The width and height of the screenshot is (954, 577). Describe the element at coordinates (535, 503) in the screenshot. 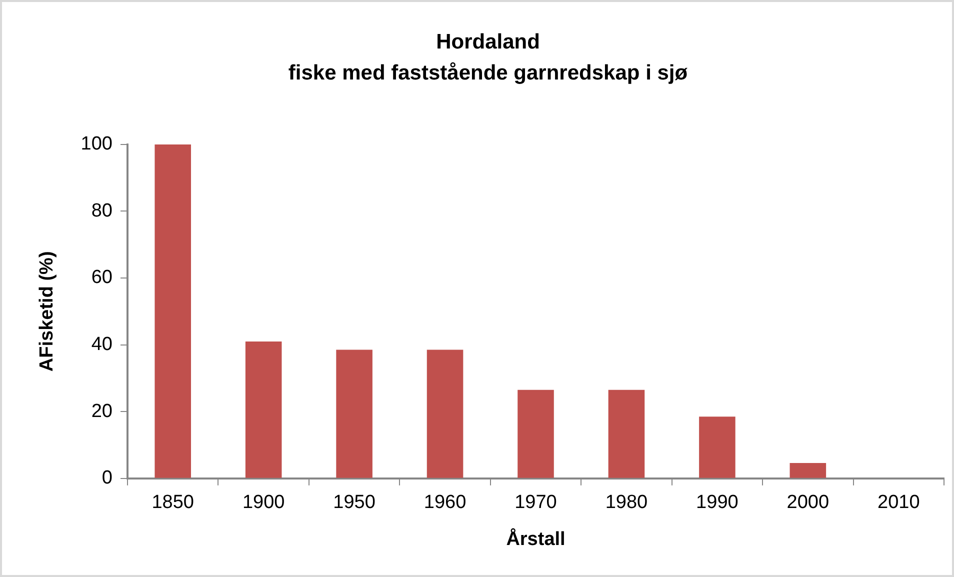

I see `x-tick-label: 1970` at that location.